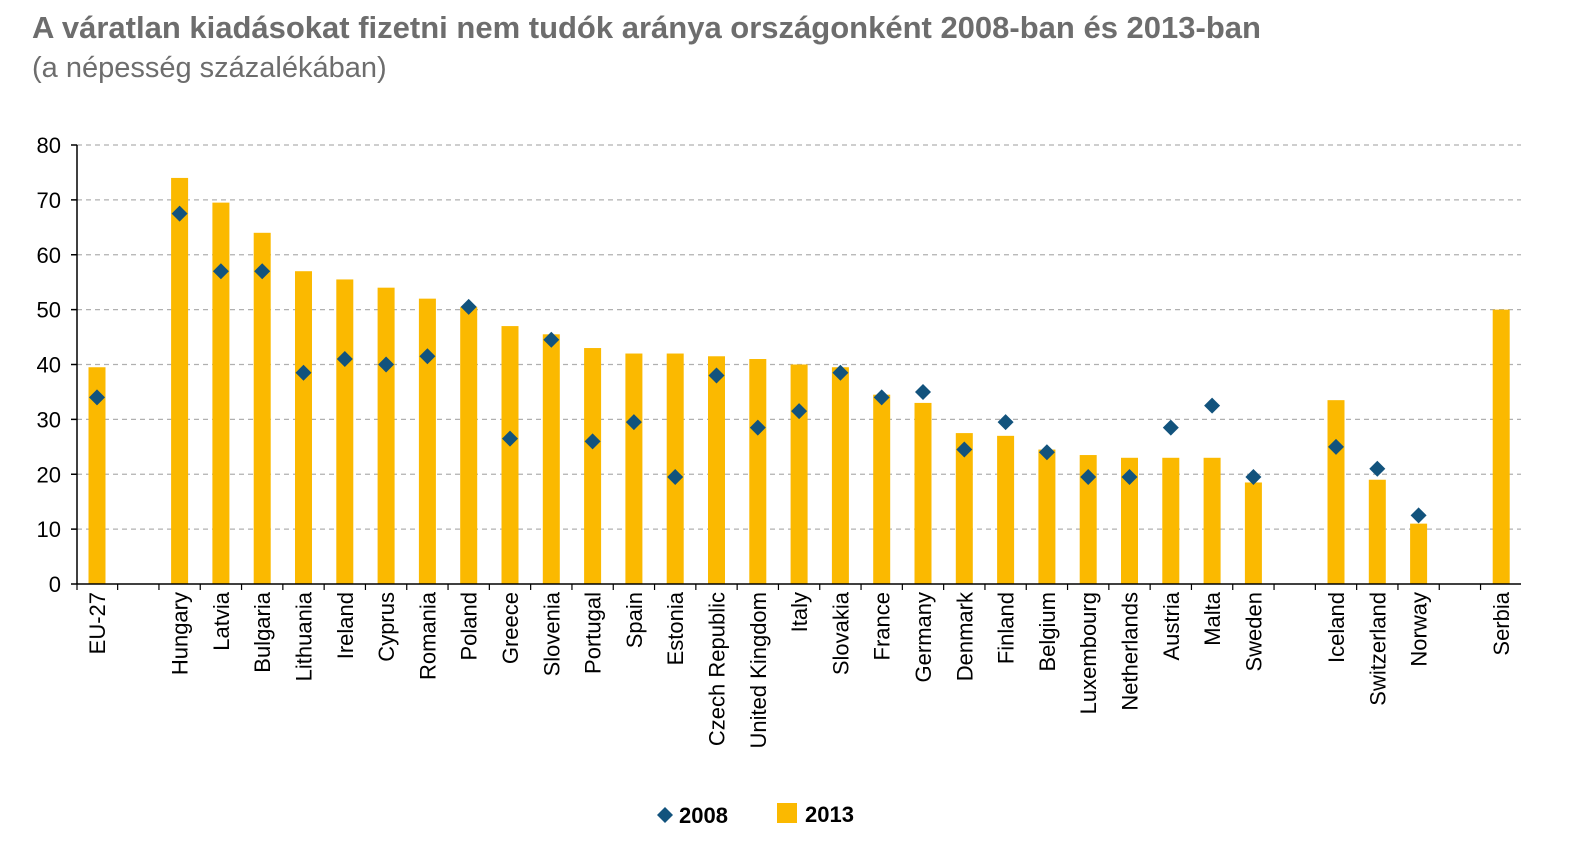 Image resolution: width=1584 pixels, height=857 pixels. I want to click on y-tick-label: 80, so click(49, 145).